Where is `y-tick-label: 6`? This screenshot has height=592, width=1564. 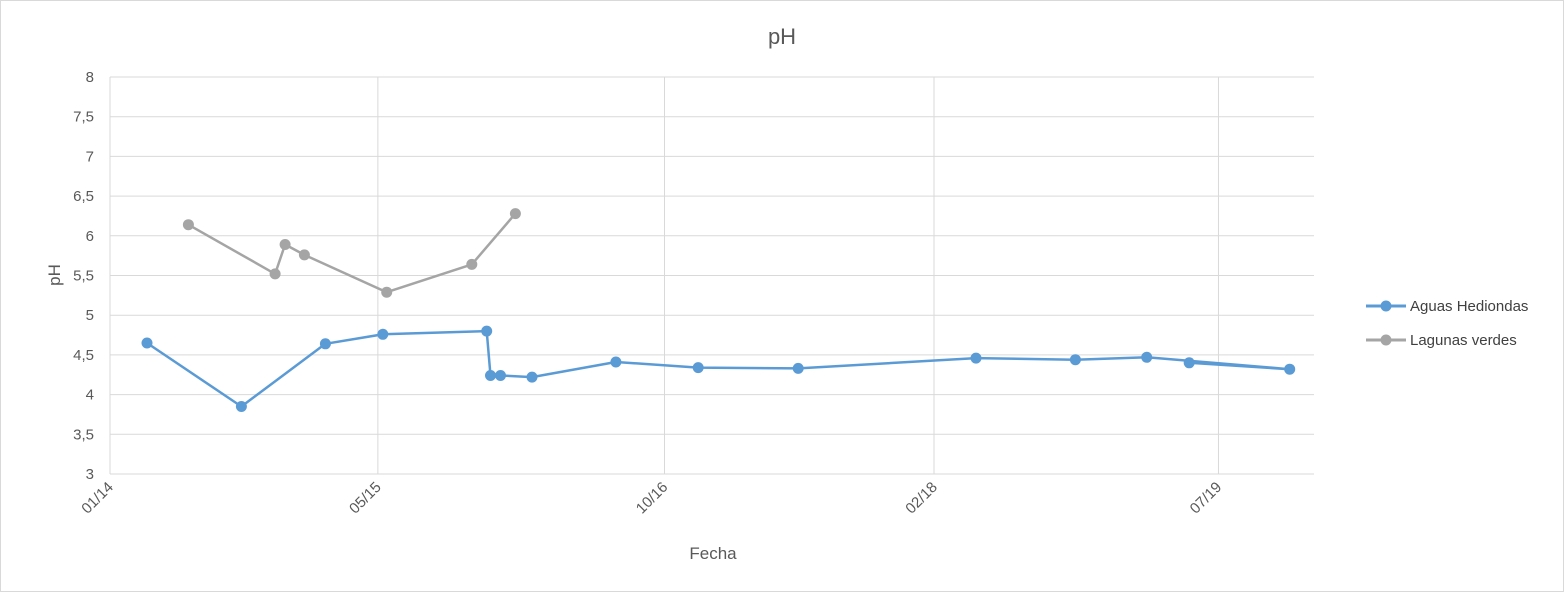 y-tick-label: 6 is located at coordinates (90, 236).